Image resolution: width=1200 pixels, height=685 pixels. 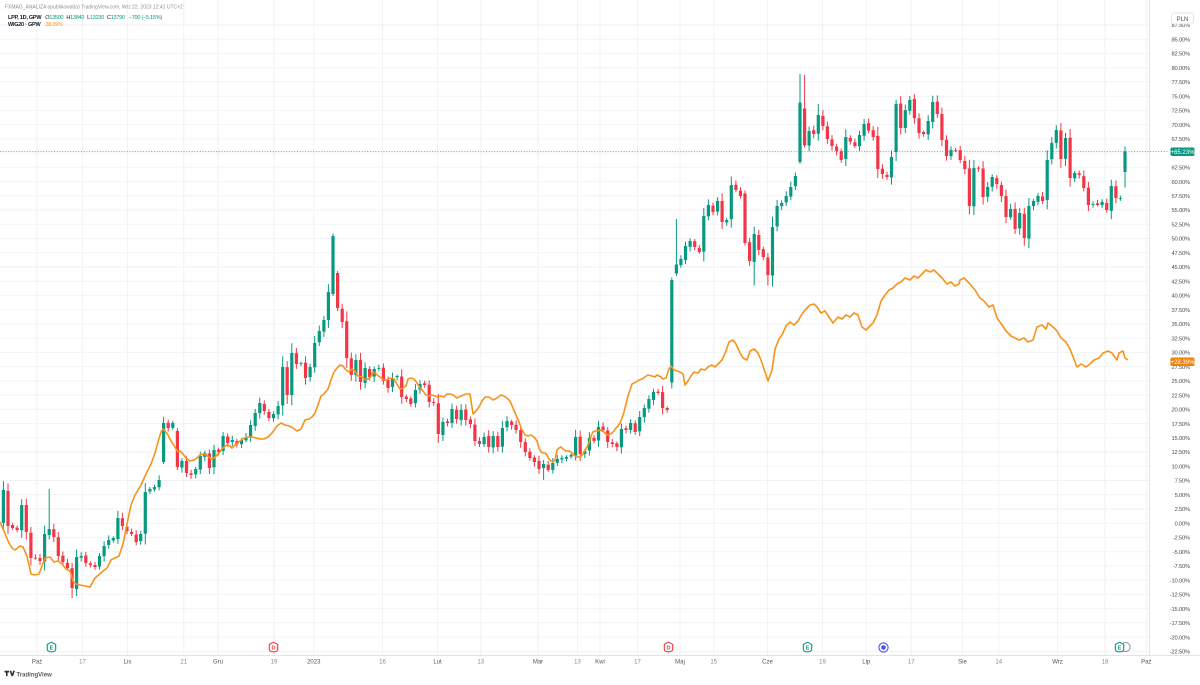 What do you see at coordinates (1180, 624) in the screenshot?
I see `svg-text: -17.50%` at bounding box center [1180, 624].